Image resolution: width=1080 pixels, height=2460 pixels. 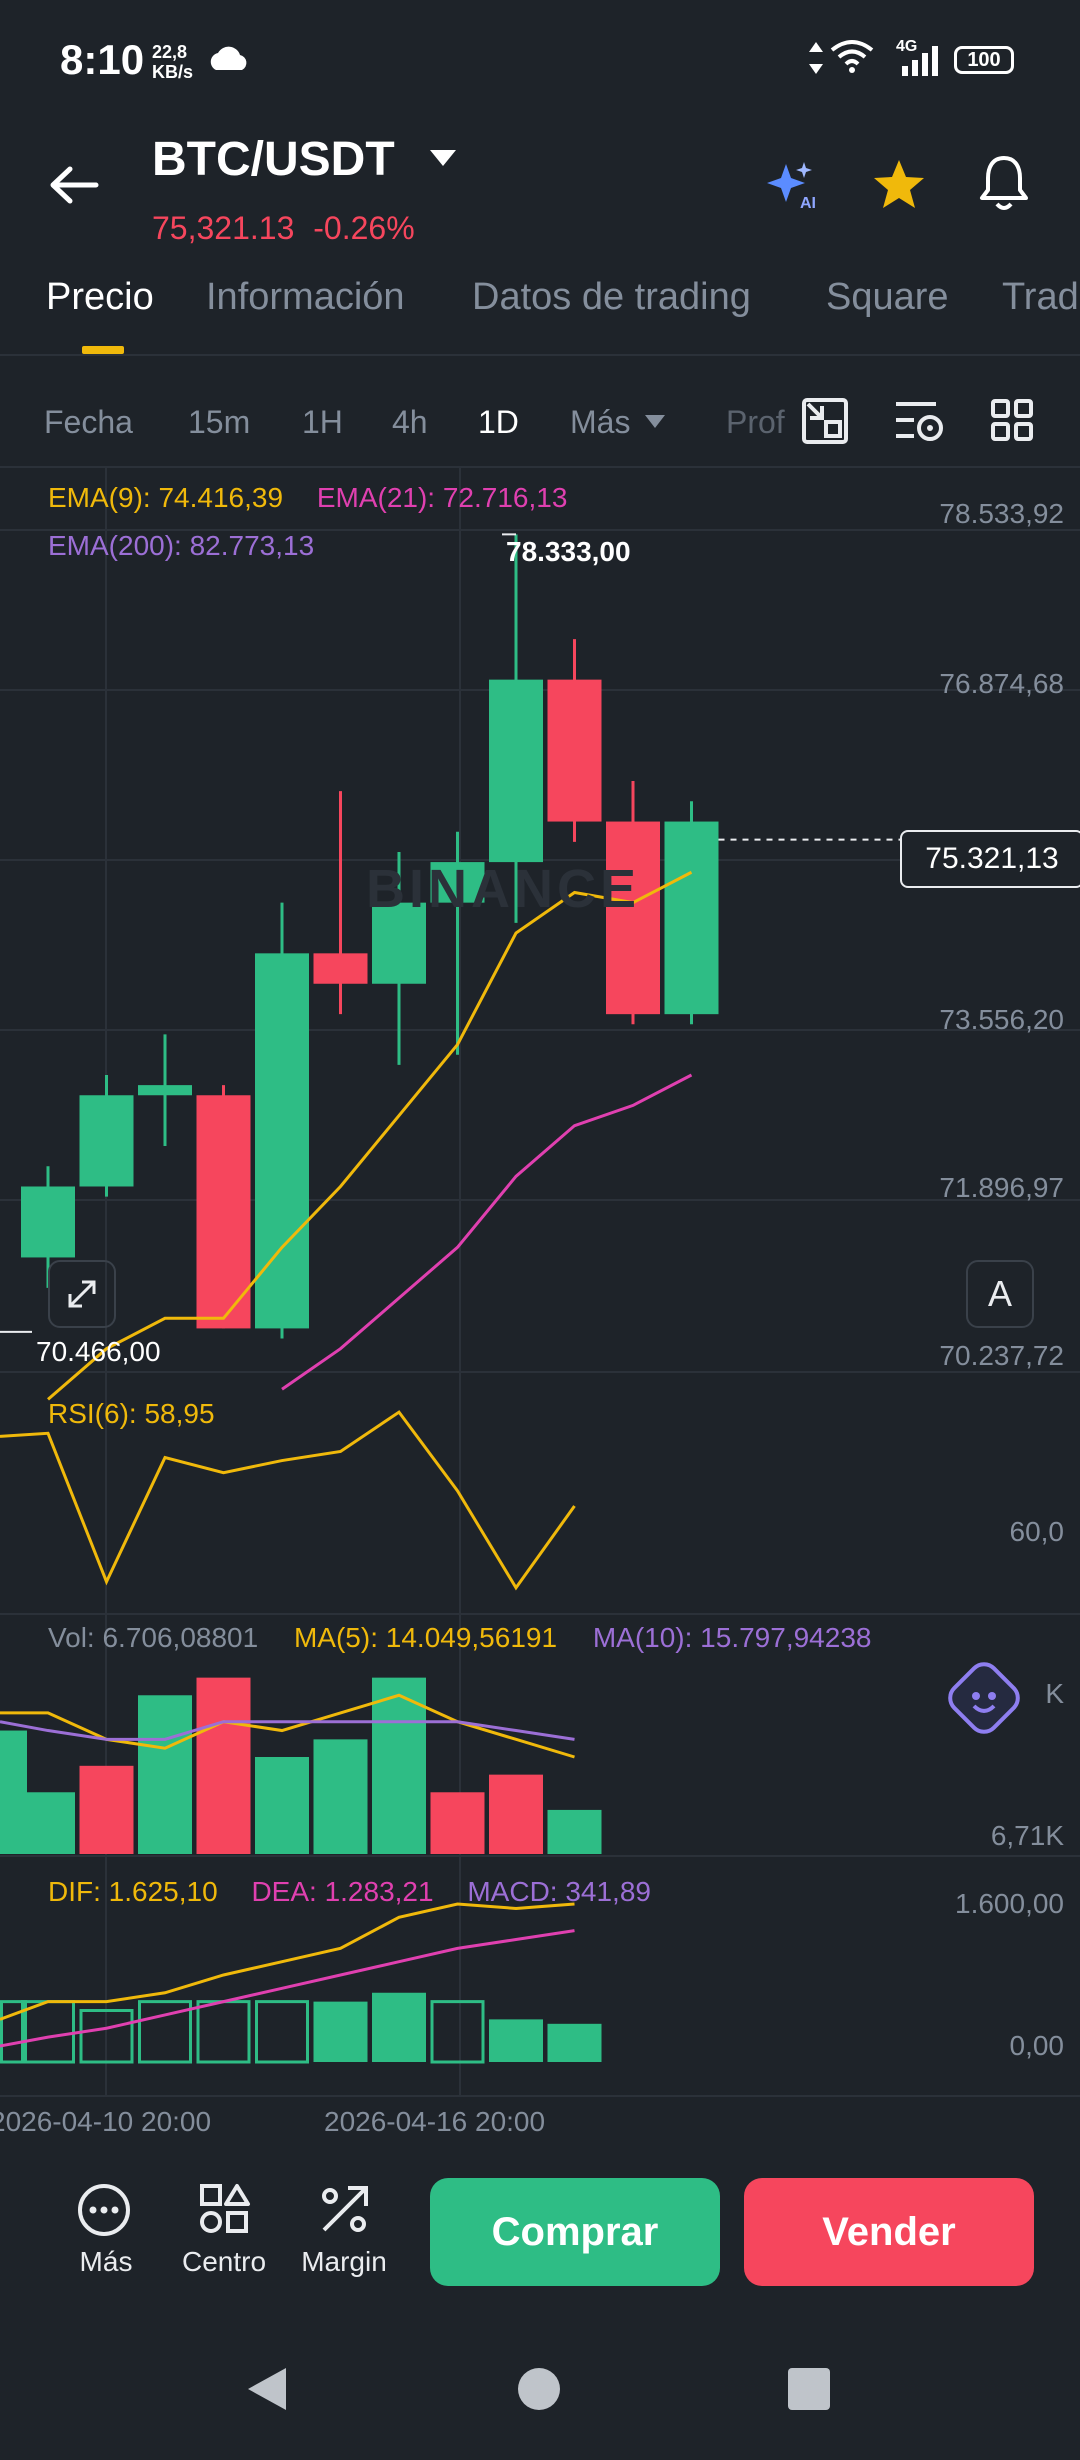 What do you see at coordinates (131, 1413) in the screenshot?
I see `rsi-legend: RSI(6): 58,95` at bounding box center [131, 1413].